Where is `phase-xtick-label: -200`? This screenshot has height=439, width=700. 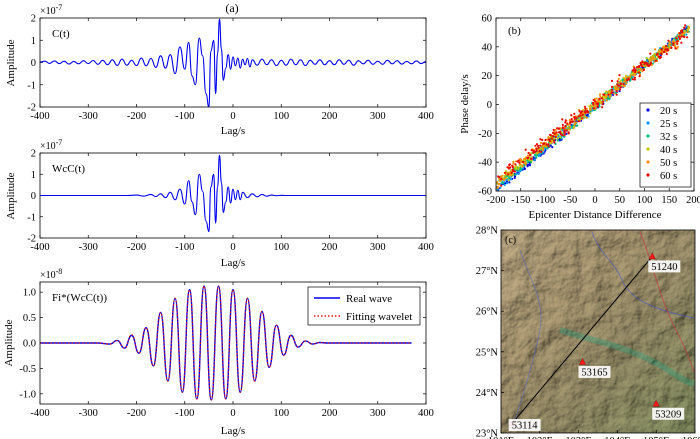
phase-xtick-label: -200 is located at coordinates (495, 200).